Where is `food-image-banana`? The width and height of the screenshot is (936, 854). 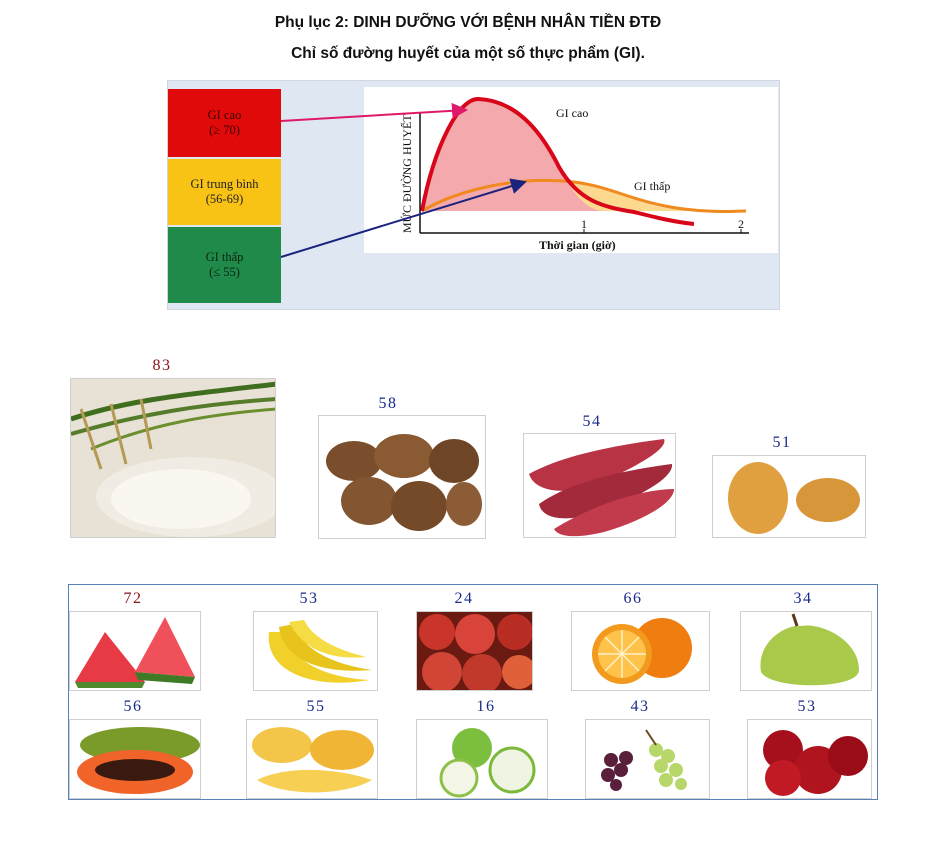 food-image-banana is located at coordinates (315, 651).